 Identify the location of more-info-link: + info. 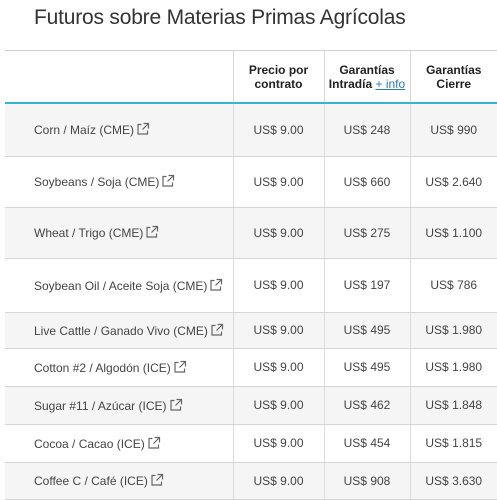
(390, 83).